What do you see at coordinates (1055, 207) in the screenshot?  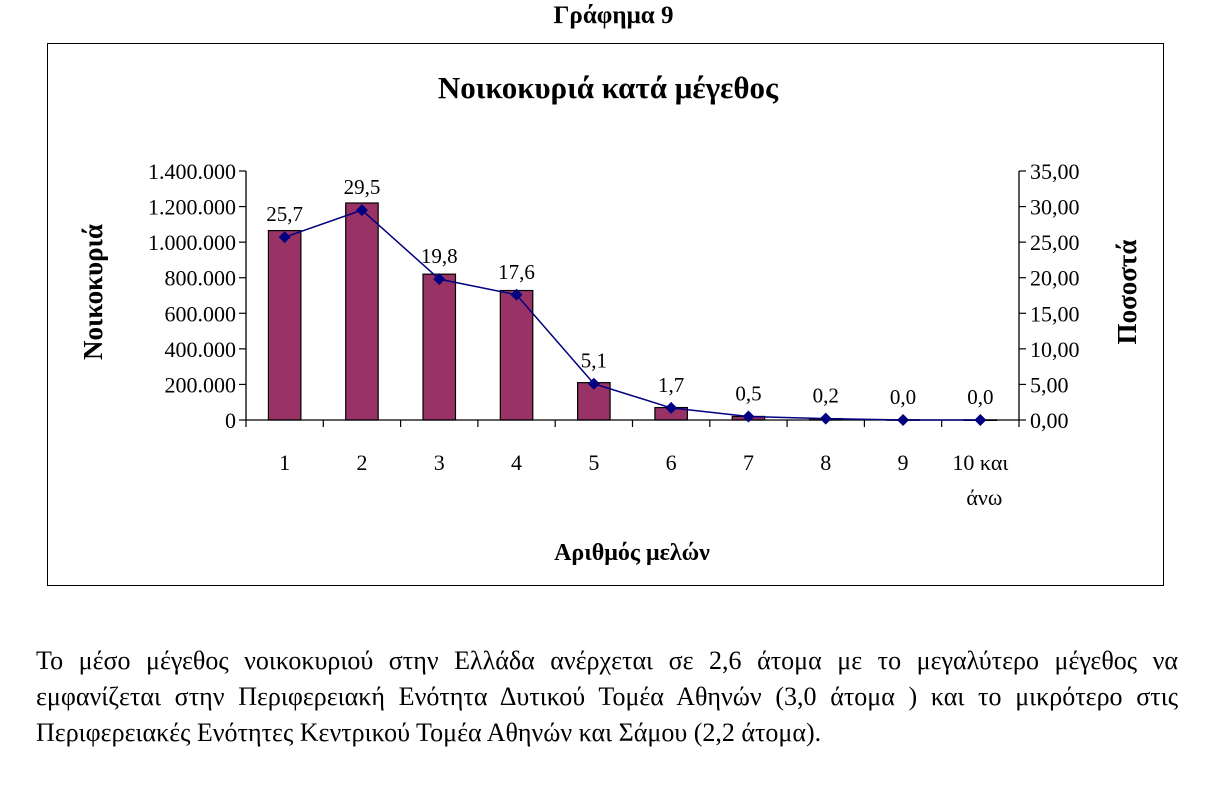 I see `y2-tick-label: 30,00` at bounding box center [1055, 207].